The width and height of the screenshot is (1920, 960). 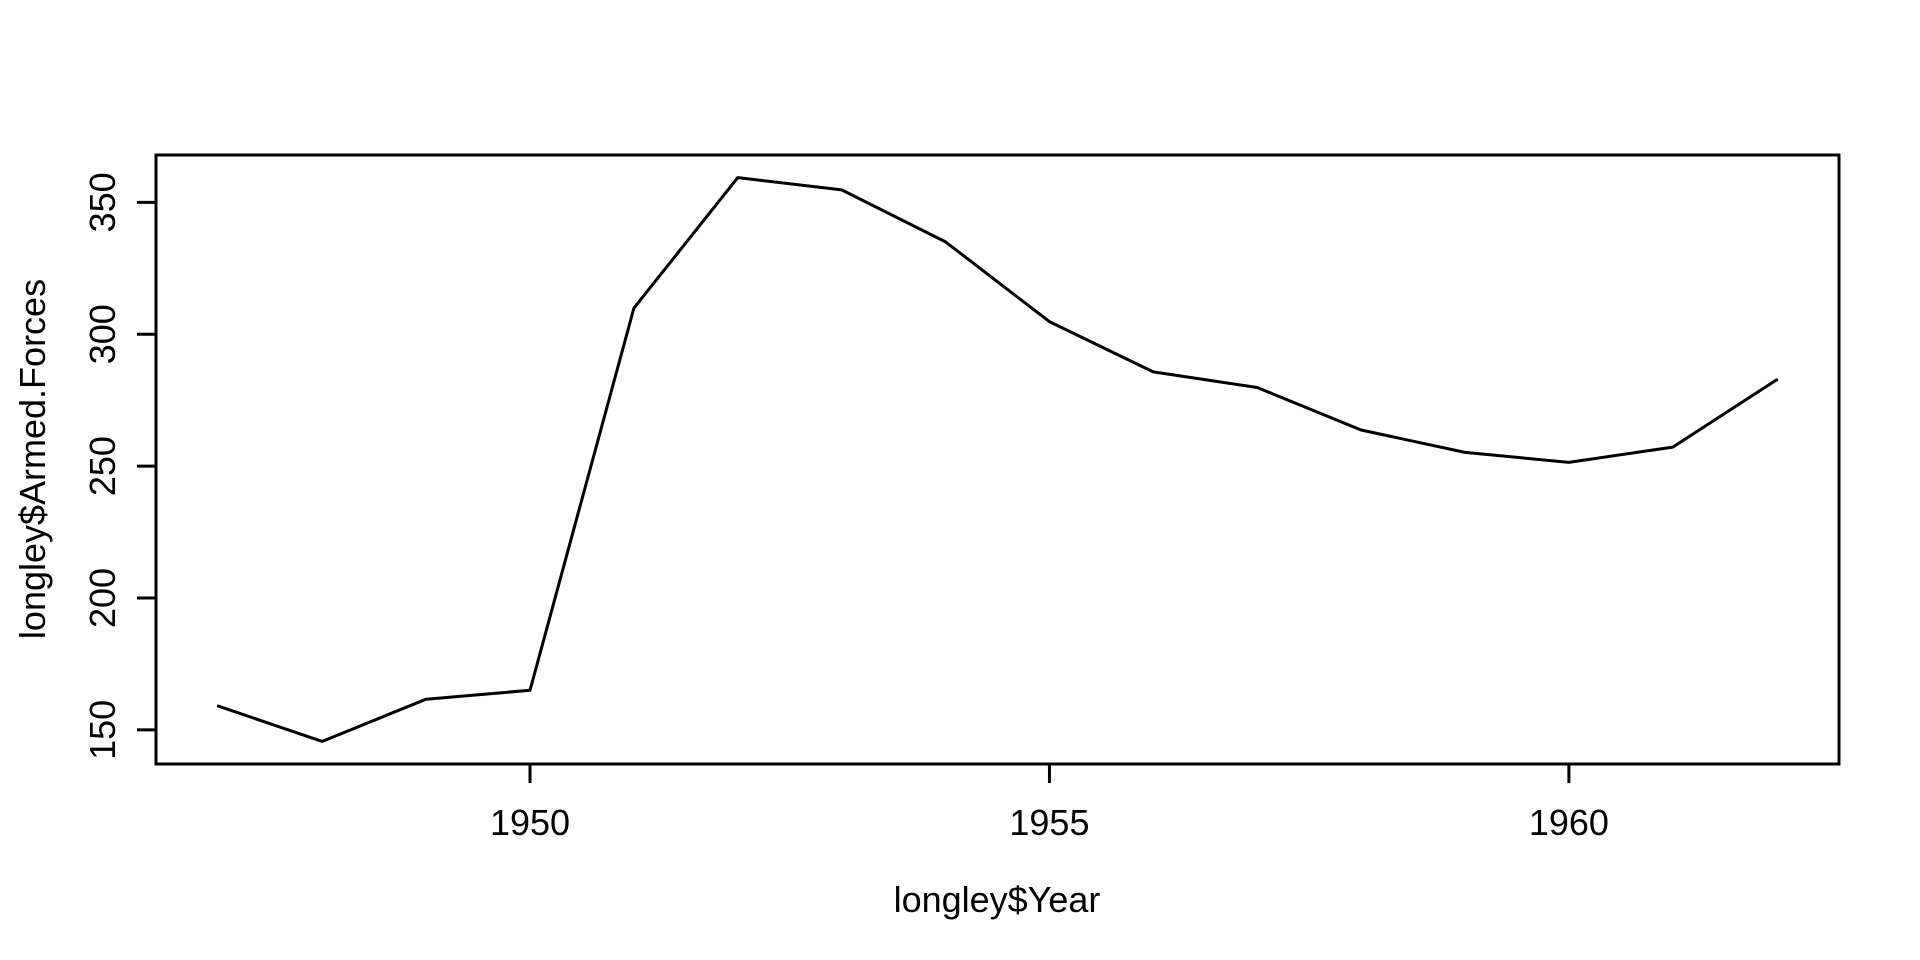 What do you see at coordinates (1569, 822) in the screenshot?
I see `x-tick-label: 1960` at bounding box center [1569, 822].